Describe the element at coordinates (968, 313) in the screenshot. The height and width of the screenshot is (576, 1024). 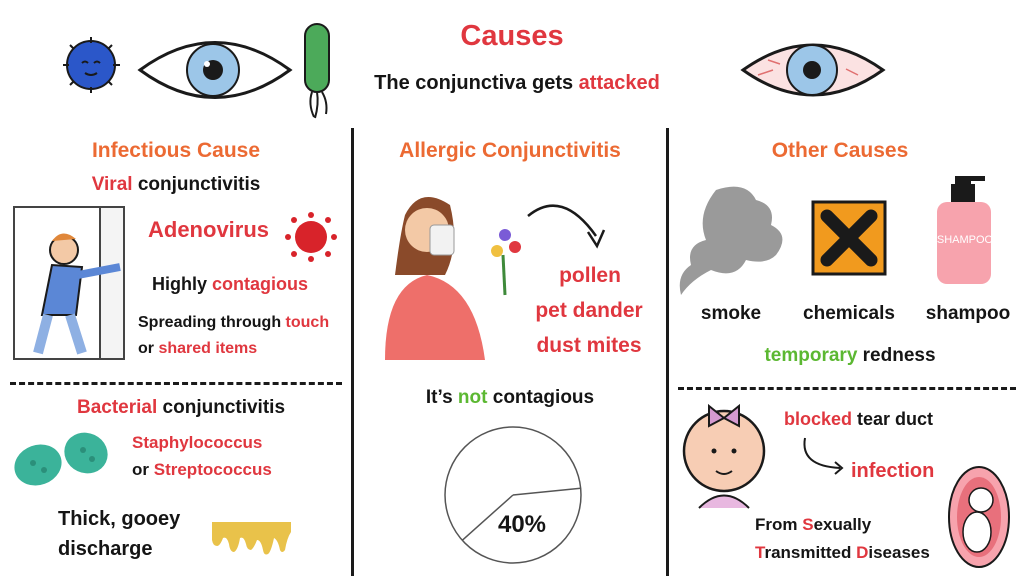
I see `other-item-shampoo: shampoo` at that location.